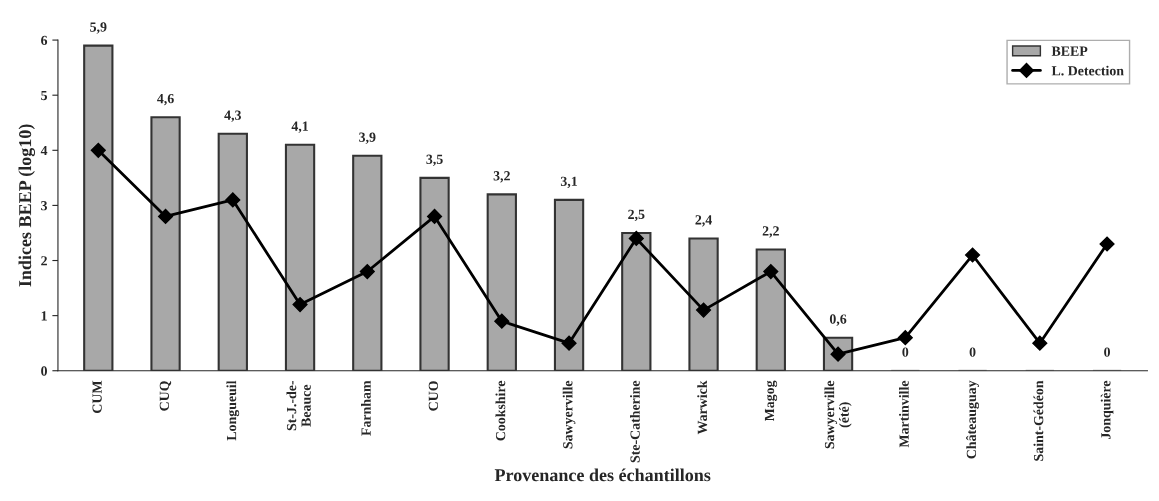 The width and height of the screenshot is (1159, 501). What do you see at coordinates (972, 419) in the screenshot?
I see `x-tick-label: Châteauguay` at bounding box center [972, 419].